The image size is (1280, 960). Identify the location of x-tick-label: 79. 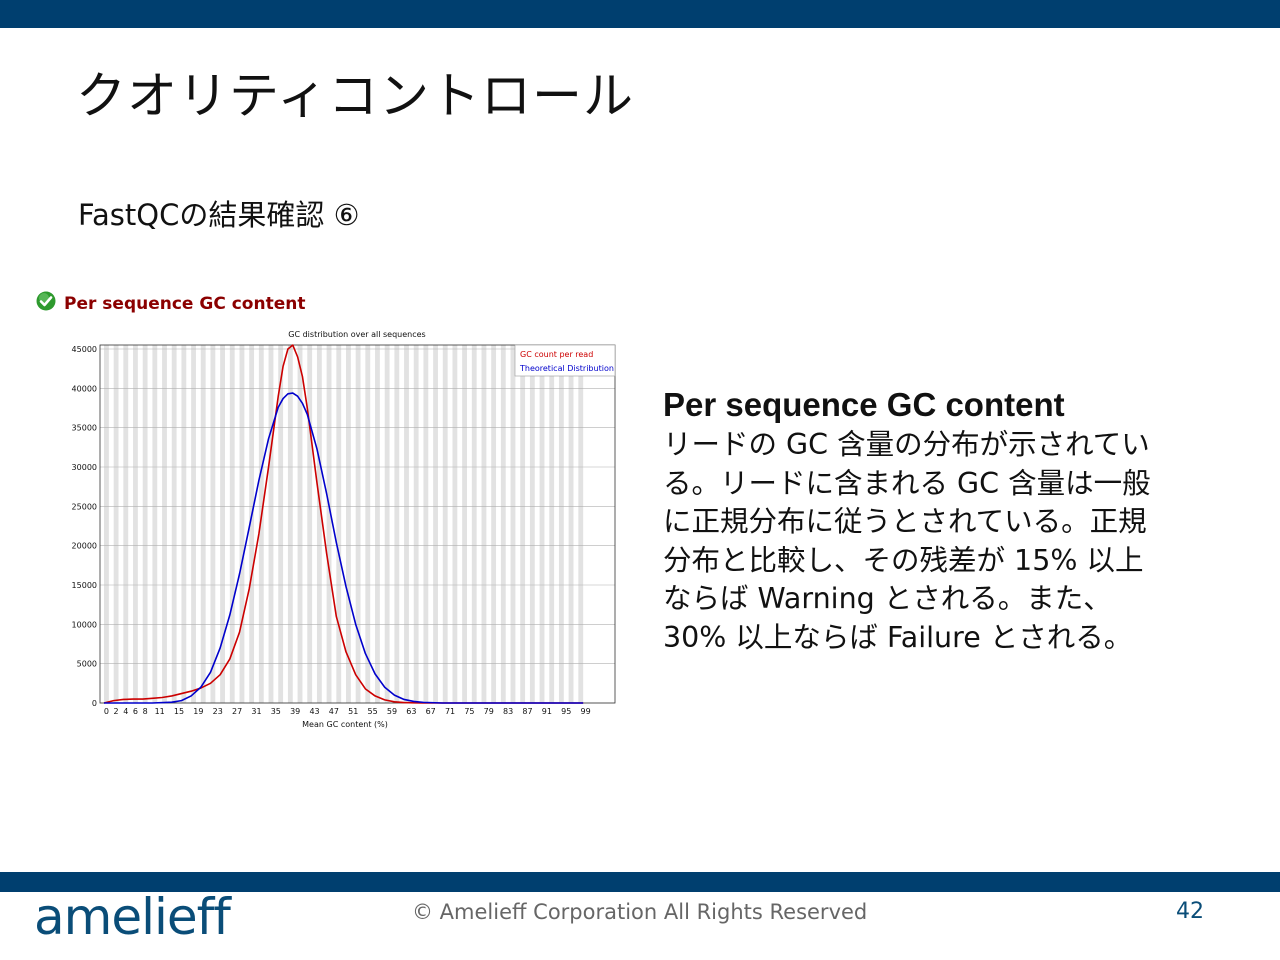
(489, 711).